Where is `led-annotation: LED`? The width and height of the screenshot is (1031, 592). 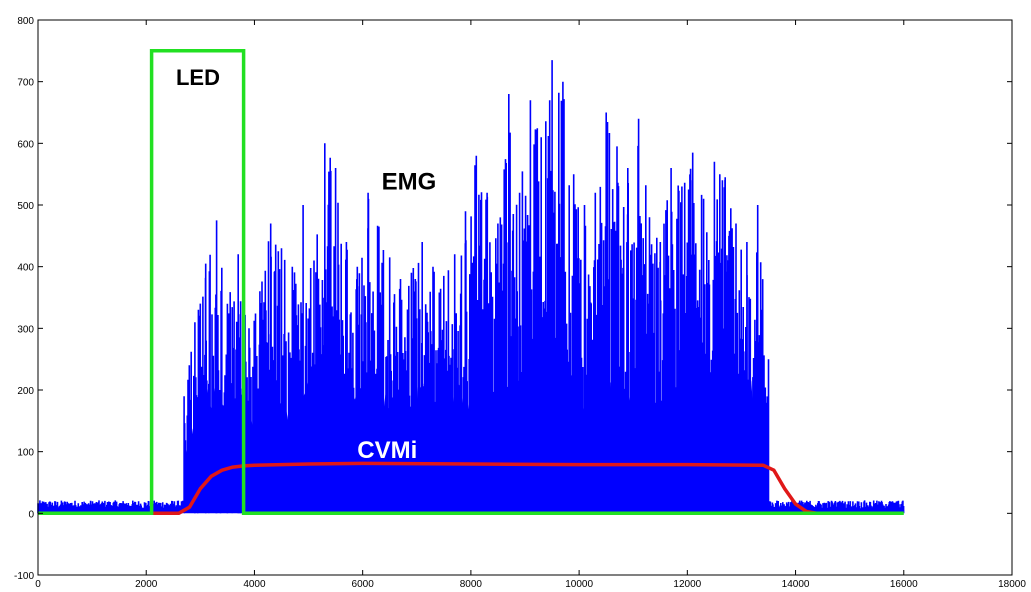
led-annotation: LED is located at coordinates (198, 77).